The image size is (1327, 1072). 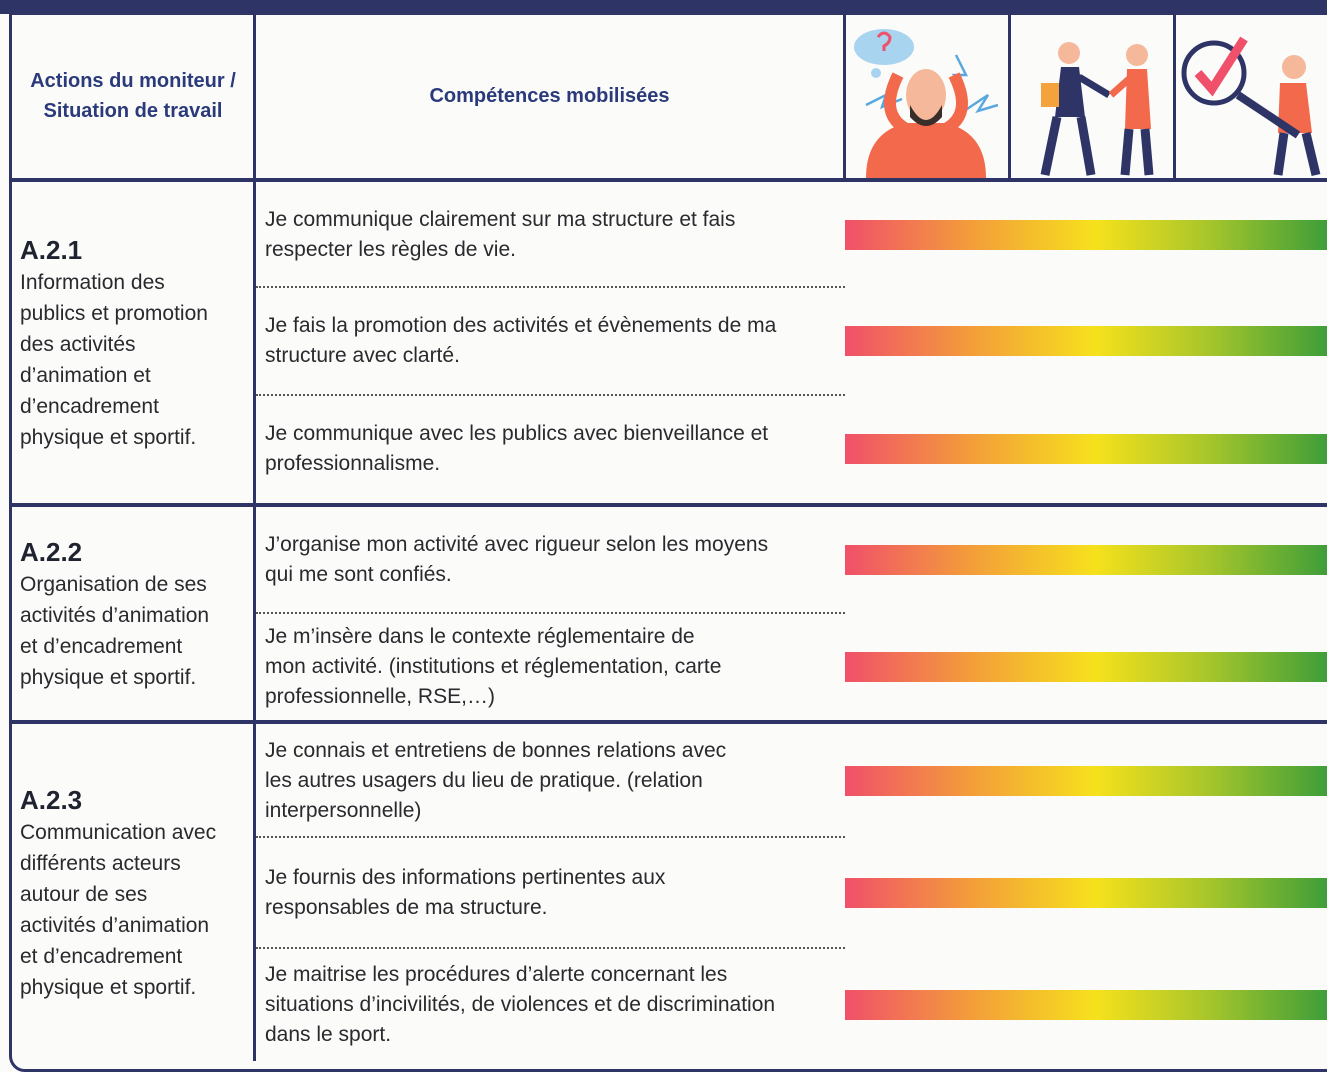 What do you see at coordinates (343, 810) in the screenshot?
I see `competence-line: interpersonnelle)` at bounding box center [343, 810].